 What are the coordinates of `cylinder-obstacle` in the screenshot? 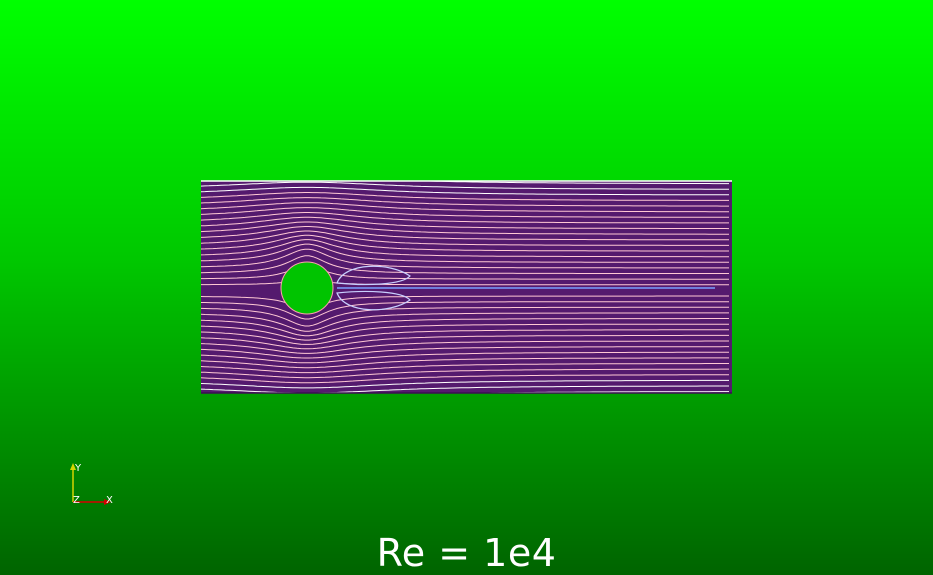 It's located at (307, 288).